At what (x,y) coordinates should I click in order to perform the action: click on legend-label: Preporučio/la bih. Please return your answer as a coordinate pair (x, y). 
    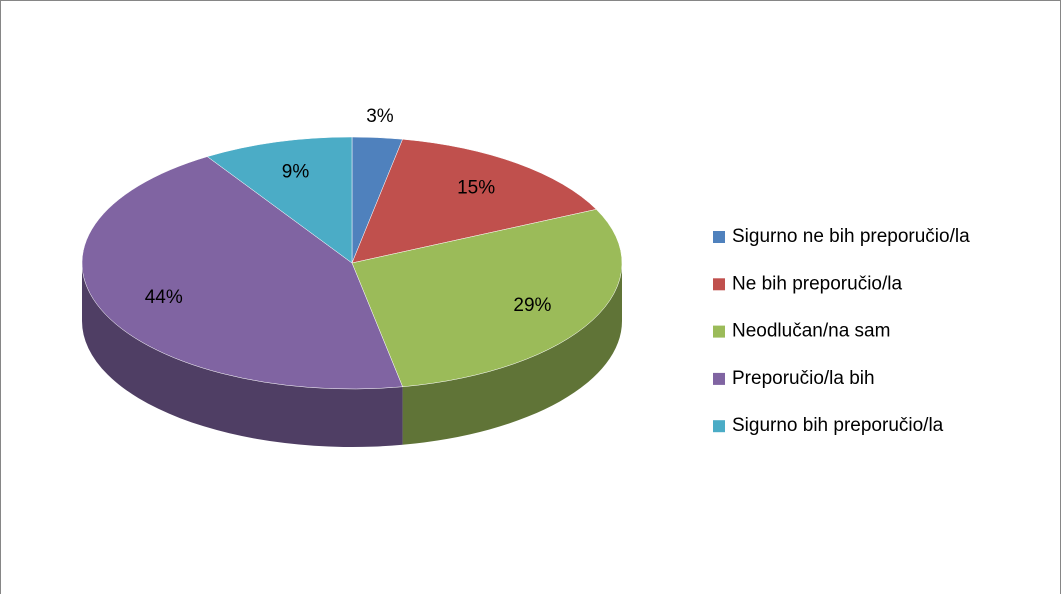
    Looking at the image, I should click on (803, 378).